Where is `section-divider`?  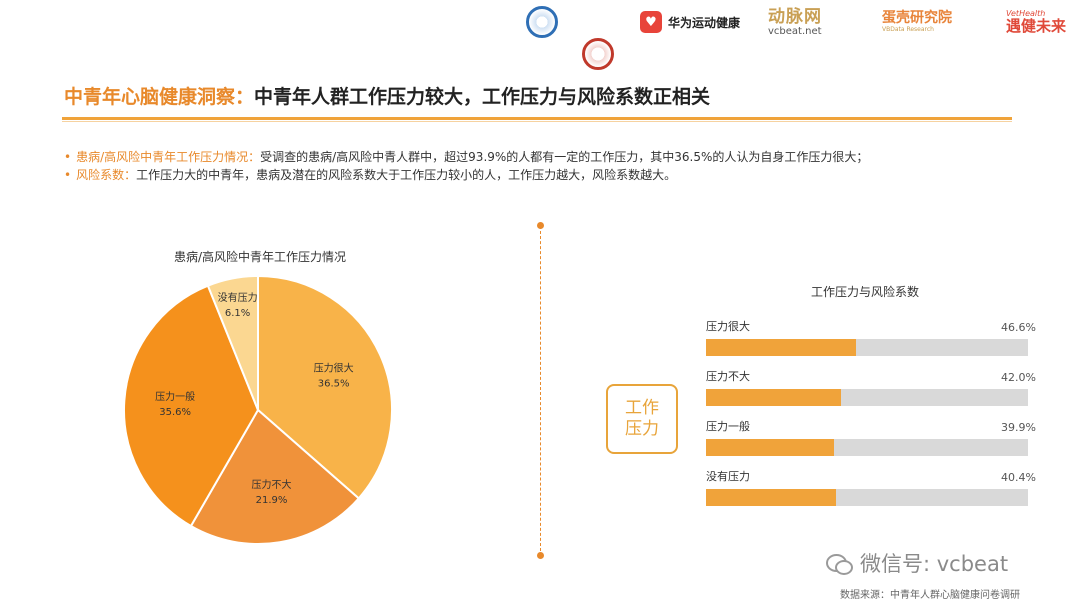
section-divider is located at coordinates (540, 391).